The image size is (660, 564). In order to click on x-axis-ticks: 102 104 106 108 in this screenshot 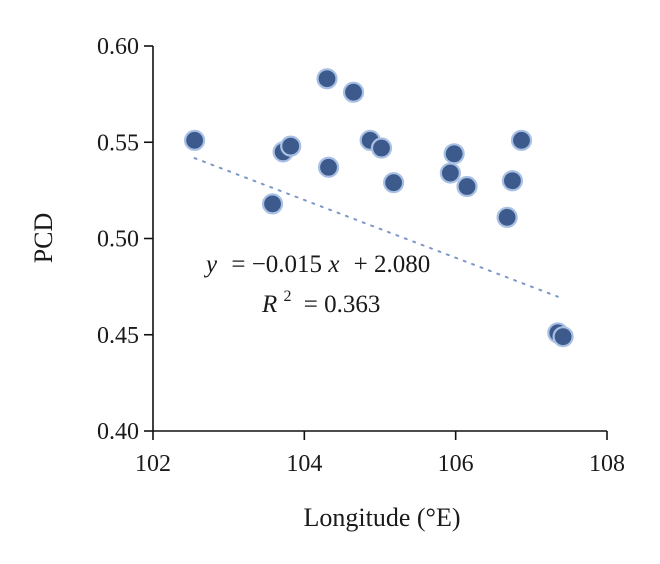, I will do `click(380, 454)`.